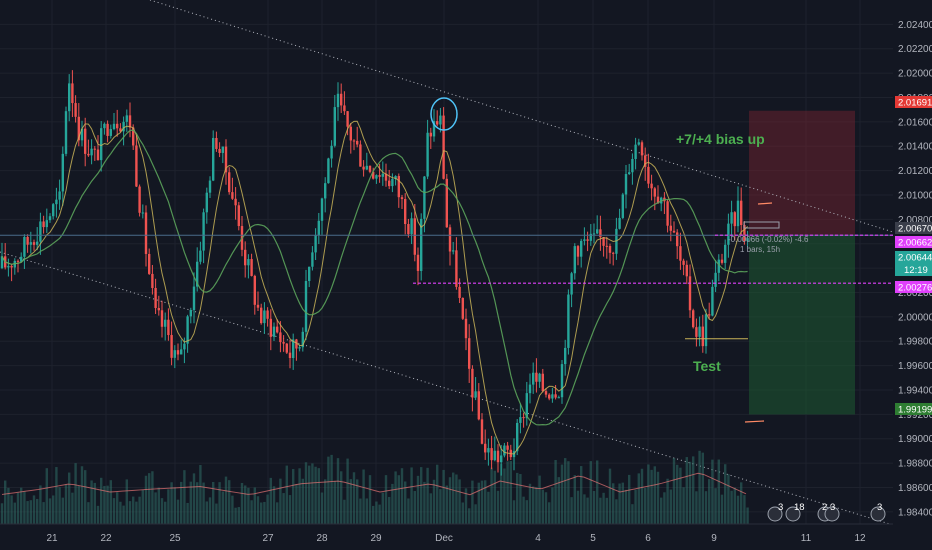  Describe the element at coordinates (913, 263) in the screenshot. I see `last-price-tag: 2.00644 12:19` at that location.